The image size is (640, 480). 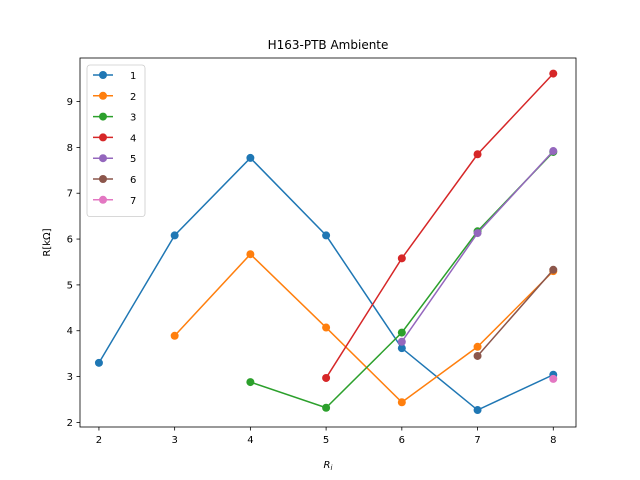 I want to click on x-tick-label: 4, so click(x=250, y=440).